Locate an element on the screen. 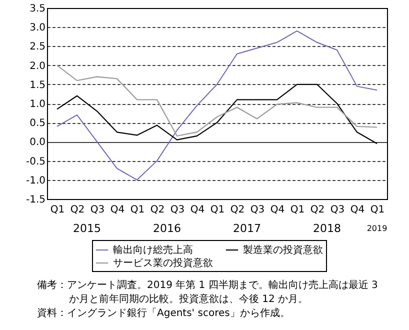 This screenshot has width=409, height=330. y-tick-label: -0.5 is located at coordinates (36, 162).